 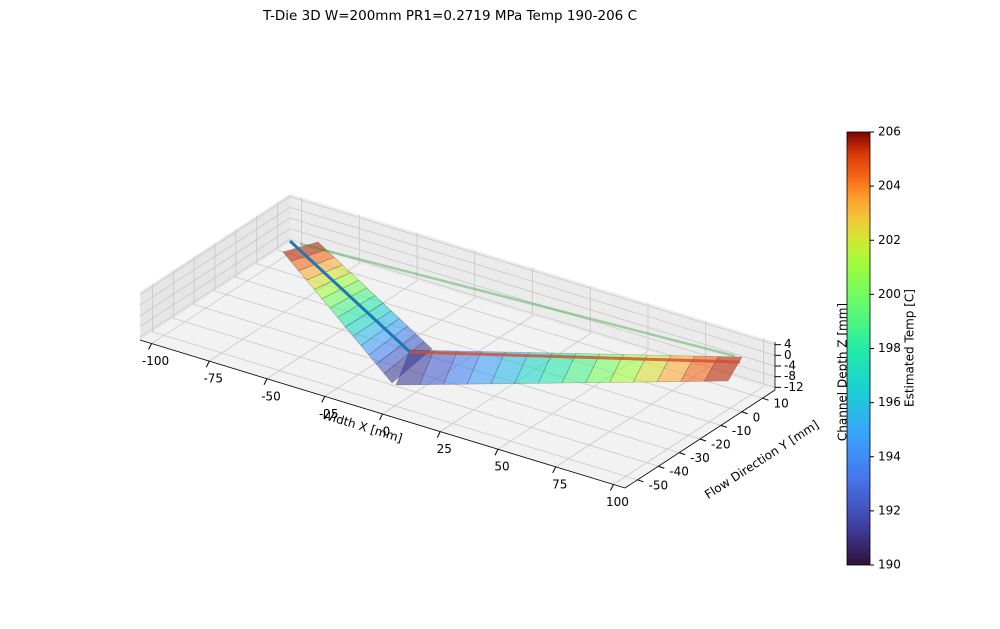 What do you see at coordinates (788, 344) in the screenshot?
I see `z-tick-label: 4` at bounding box center [788, 344].